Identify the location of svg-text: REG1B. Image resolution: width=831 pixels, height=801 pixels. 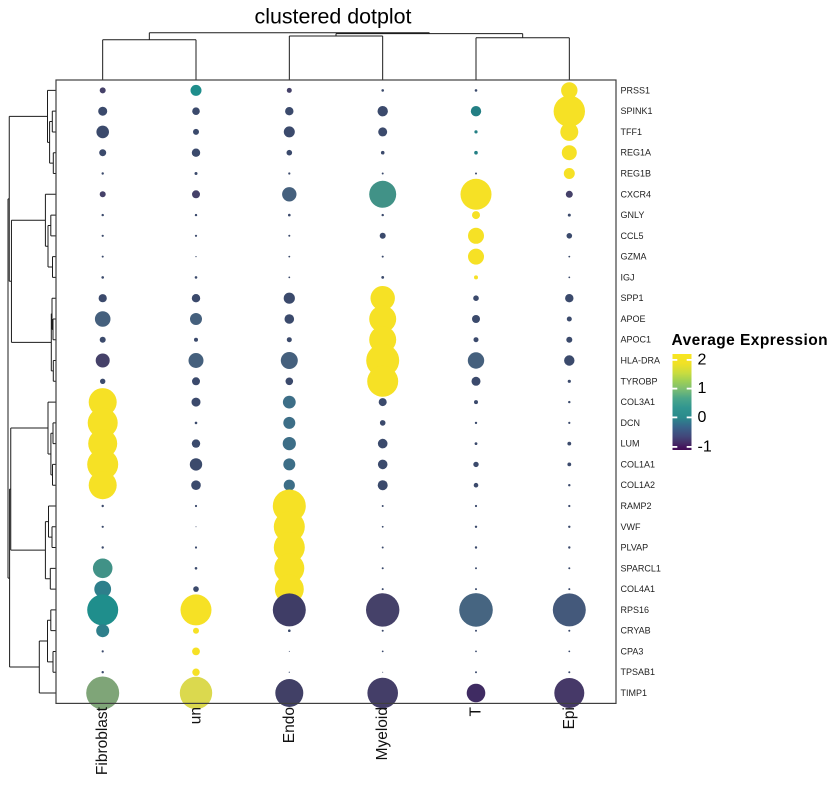
(636, 174).